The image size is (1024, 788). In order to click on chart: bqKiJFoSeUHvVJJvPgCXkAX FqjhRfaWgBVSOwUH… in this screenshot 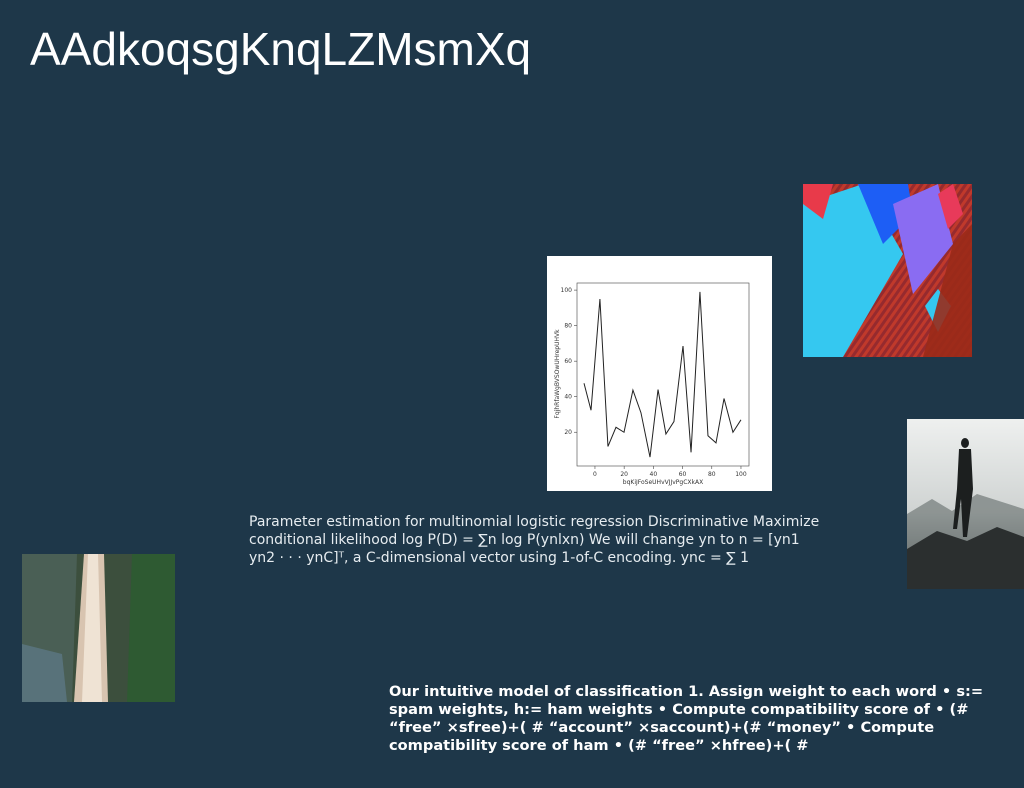, I will do `click(652, 384)`.